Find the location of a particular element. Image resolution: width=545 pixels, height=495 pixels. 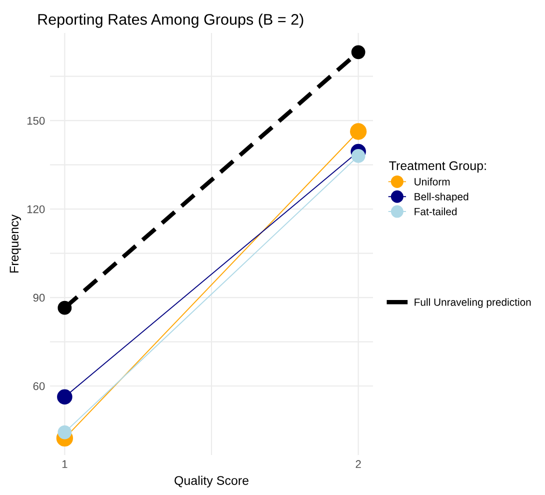

y-tick-label: 90 is located at coordinates (39, 298).